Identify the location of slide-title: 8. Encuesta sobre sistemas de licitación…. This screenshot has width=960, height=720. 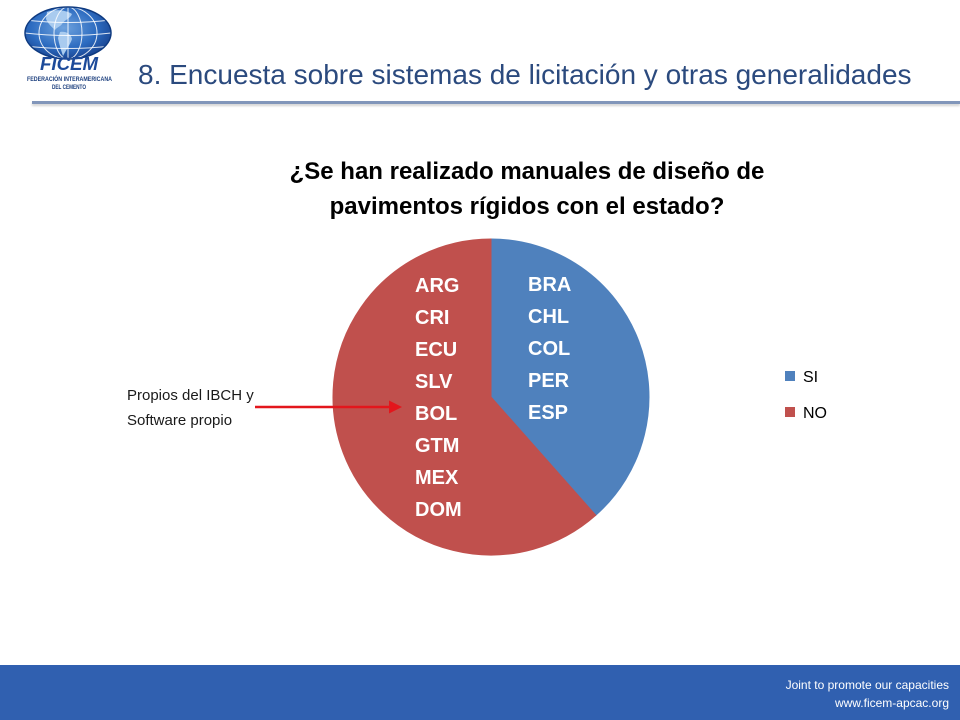
(525, 74).